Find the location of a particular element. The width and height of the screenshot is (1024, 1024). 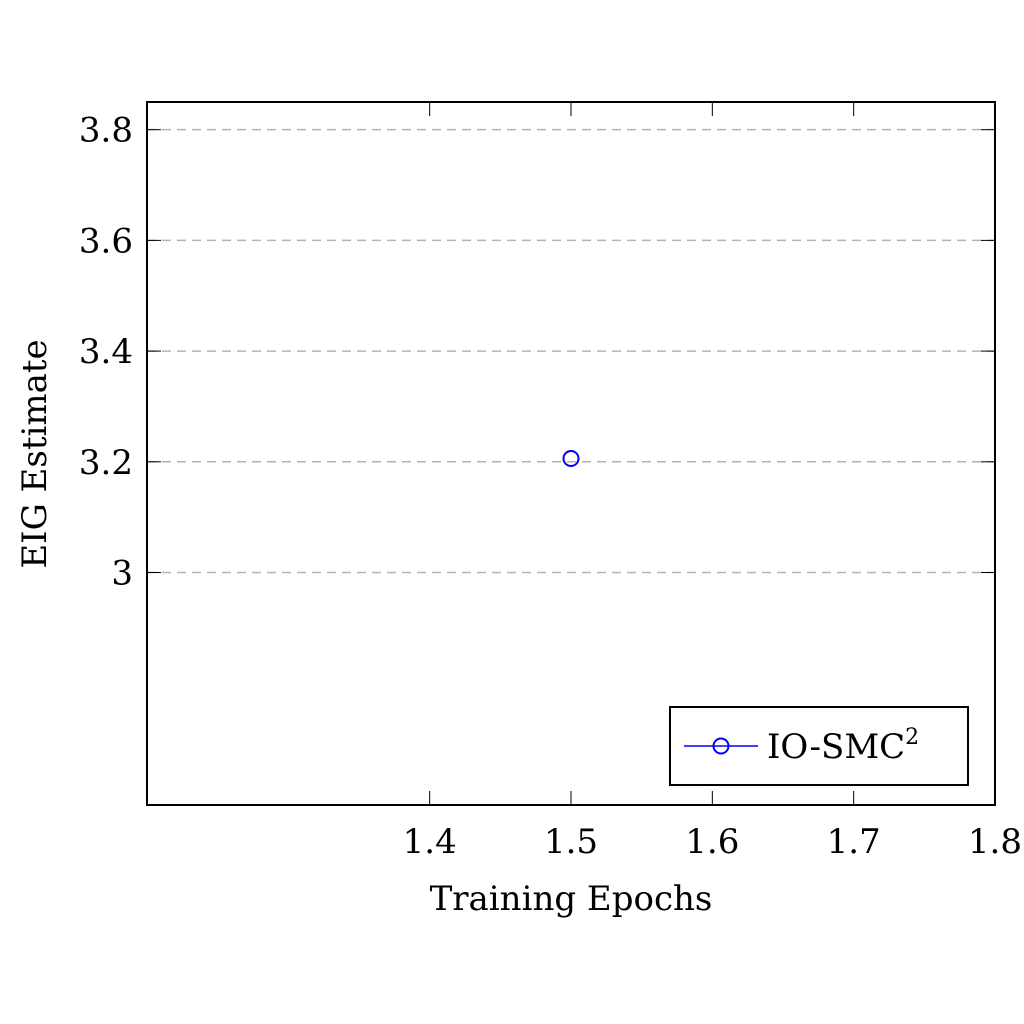

y-tick-label: 3.6 is located at coordinates (106, 241).